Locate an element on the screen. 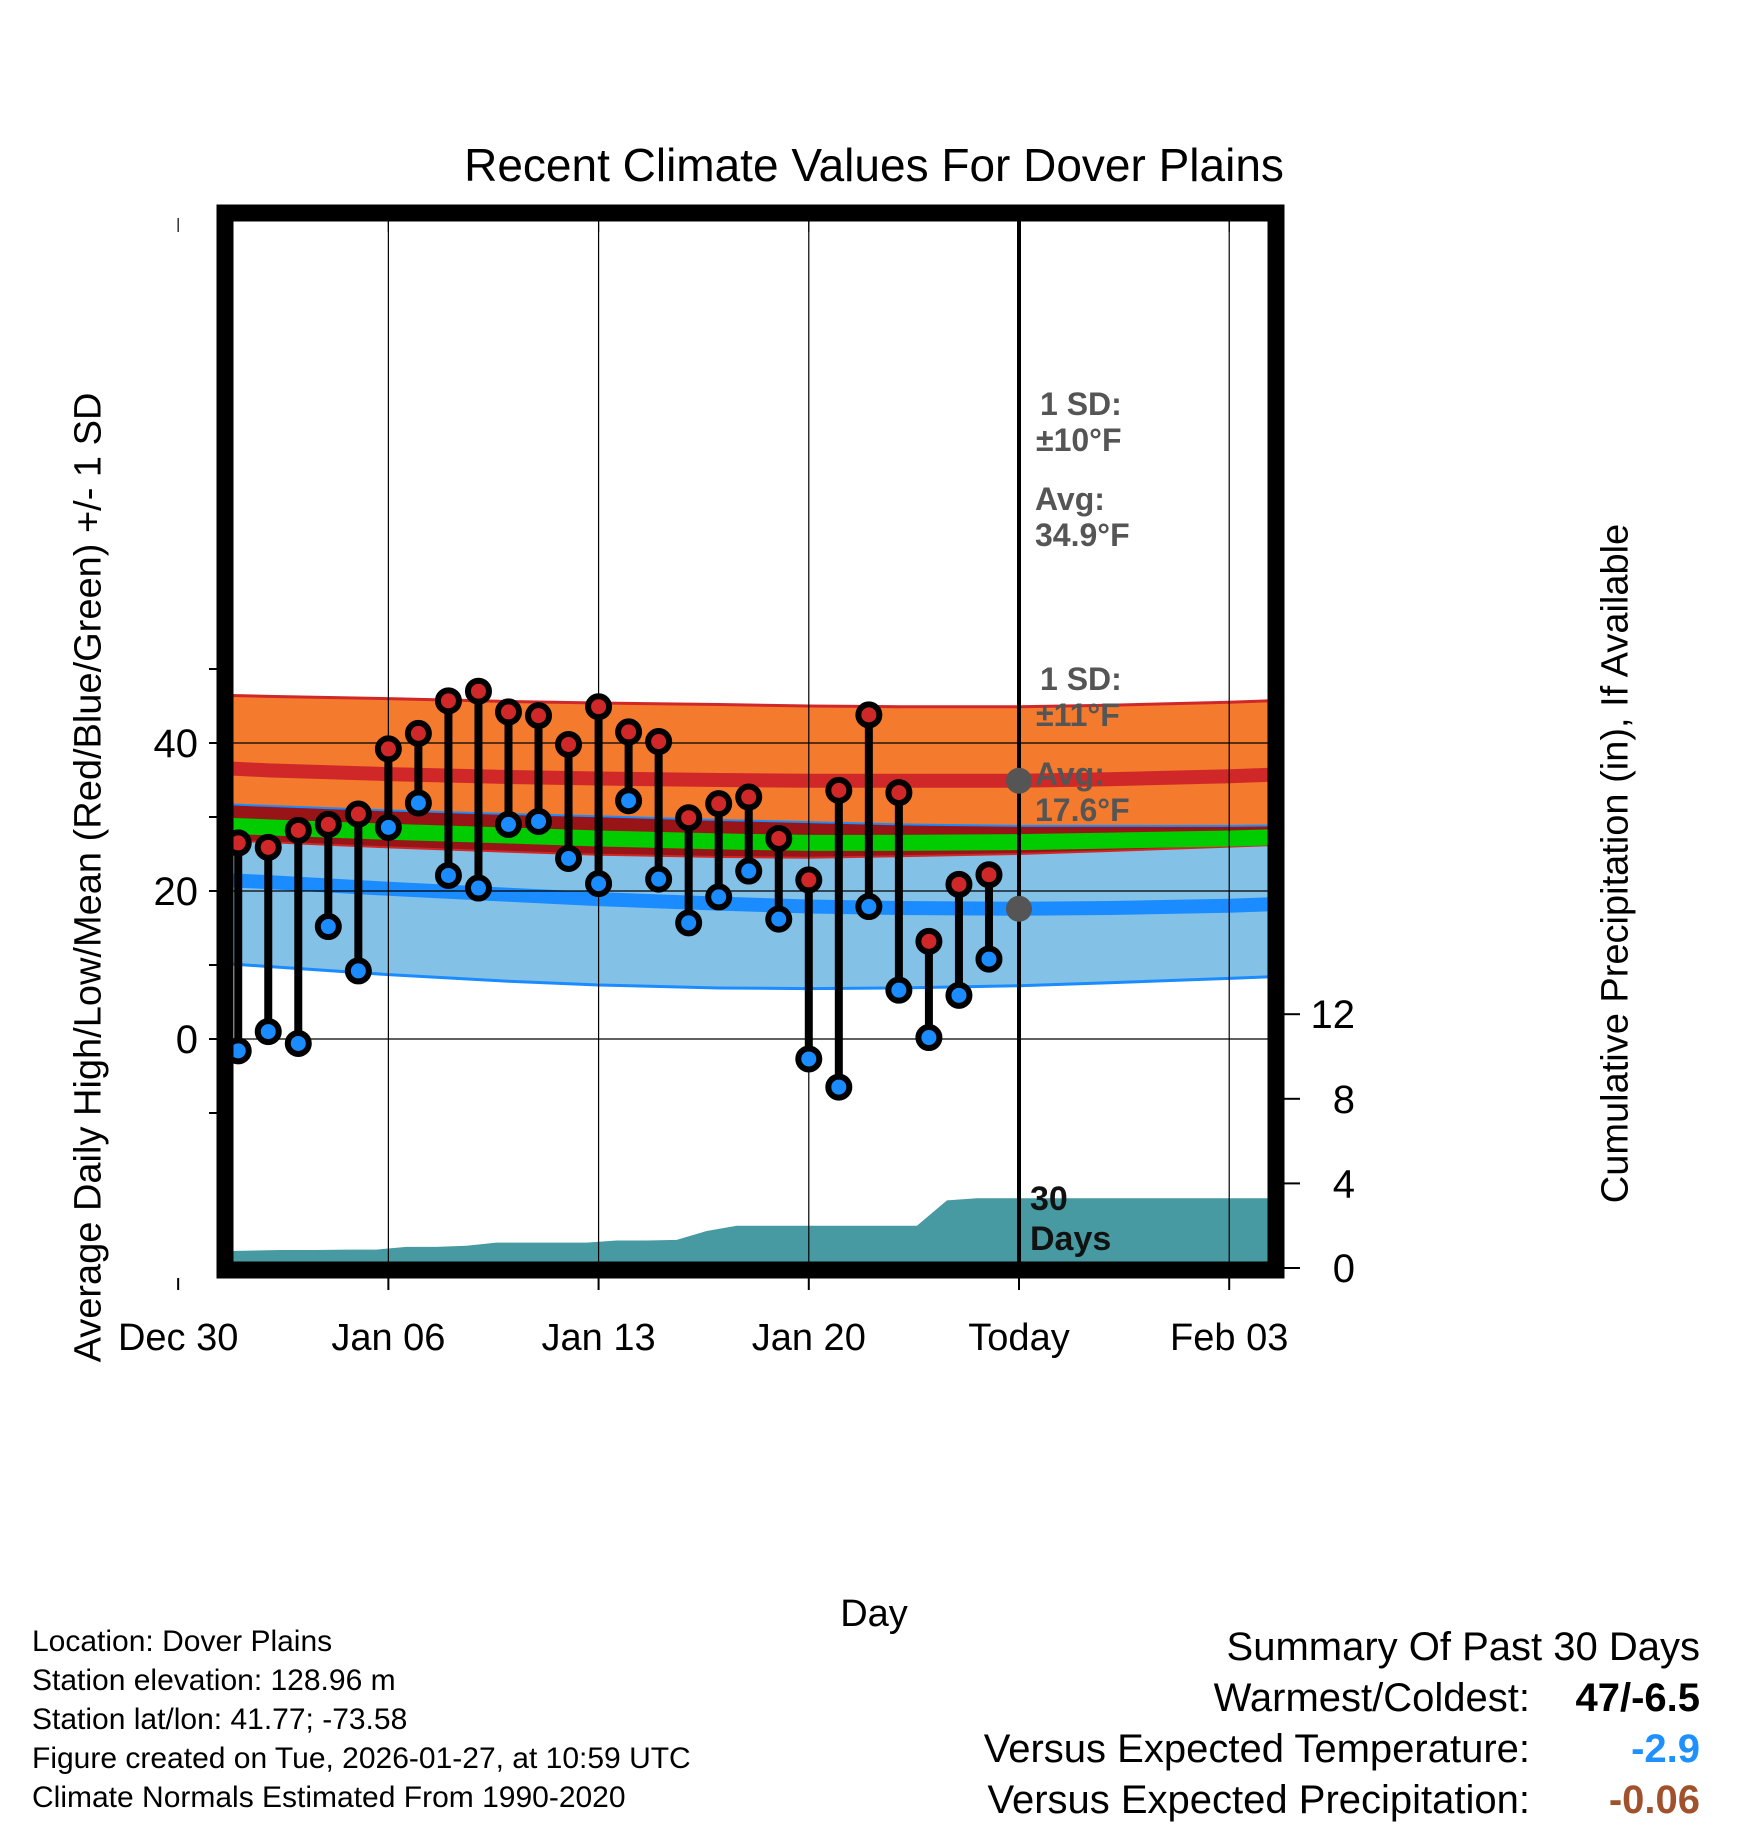  warmest-coldest-row: Warmest/Coldest: 47/-6.5 is located at coordinates (1250, 1698).